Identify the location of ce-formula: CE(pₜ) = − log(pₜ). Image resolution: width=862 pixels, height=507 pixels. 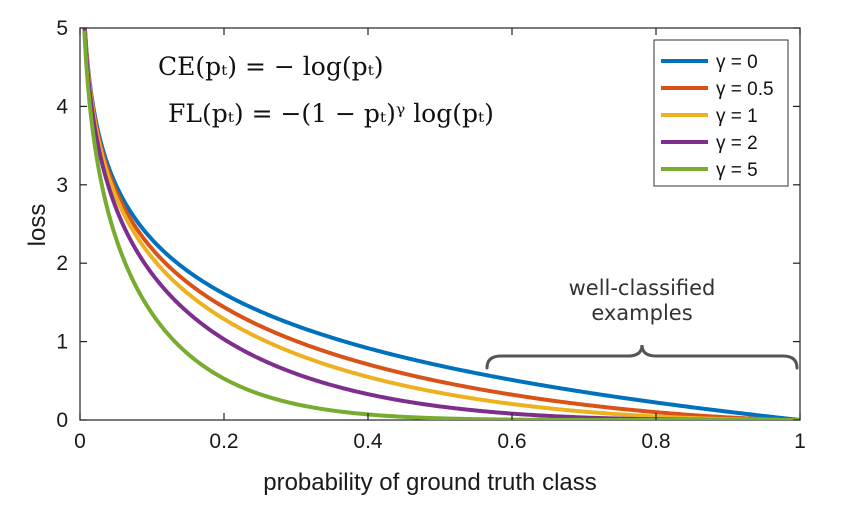
(271, 66).